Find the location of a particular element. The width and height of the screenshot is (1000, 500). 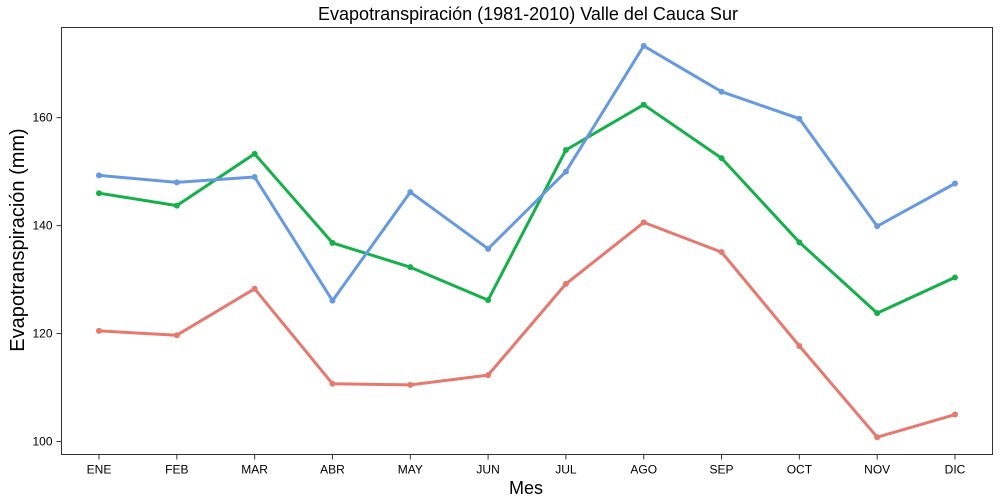

y-tick-label: 160 is located at coordinates (42, 118).